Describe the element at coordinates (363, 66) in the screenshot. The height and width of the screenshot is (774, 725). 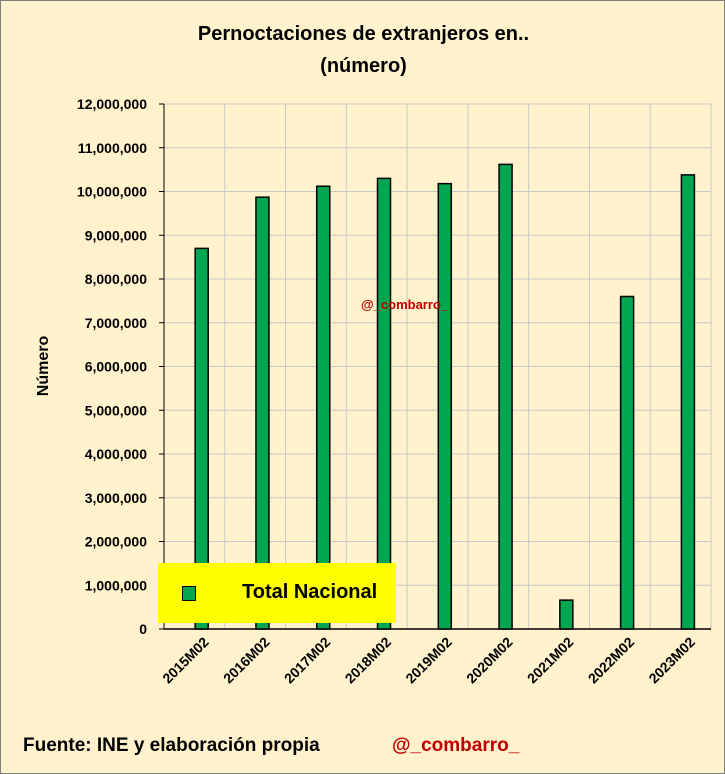
I see `chart-title-line2: (número)` at that location.